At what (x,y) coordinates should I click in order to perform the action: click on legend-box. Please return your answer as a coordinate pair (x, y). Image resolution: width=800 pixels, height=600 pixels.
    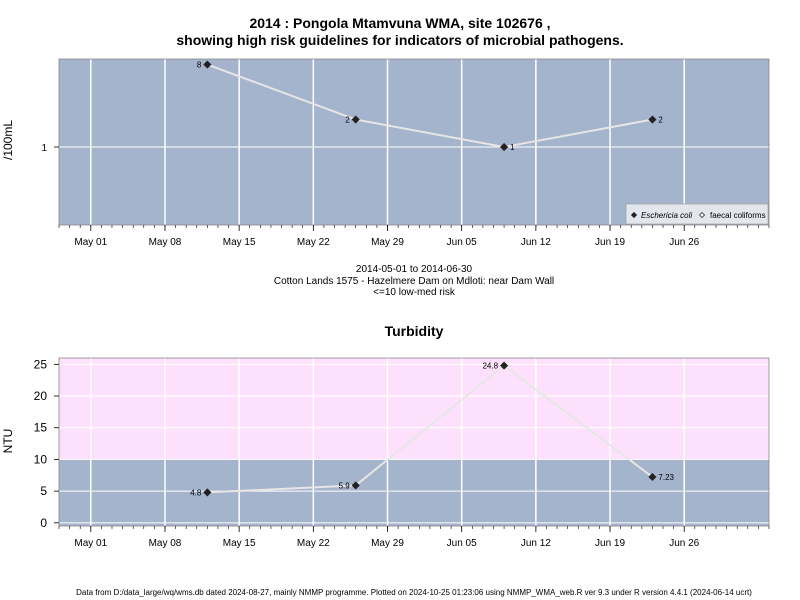
    Looking at the image, I should click on (697, 214).